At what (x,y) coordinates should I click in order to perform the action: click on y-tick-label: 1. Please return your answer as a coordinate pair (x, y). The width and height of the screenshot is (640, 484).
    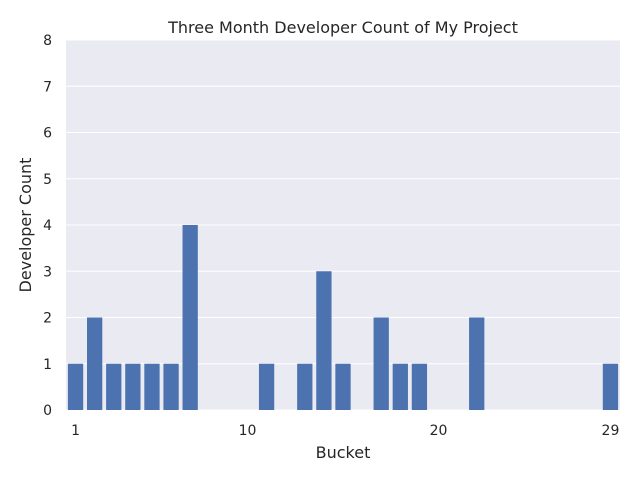
    Looking at the image, I should click on (47, 365).